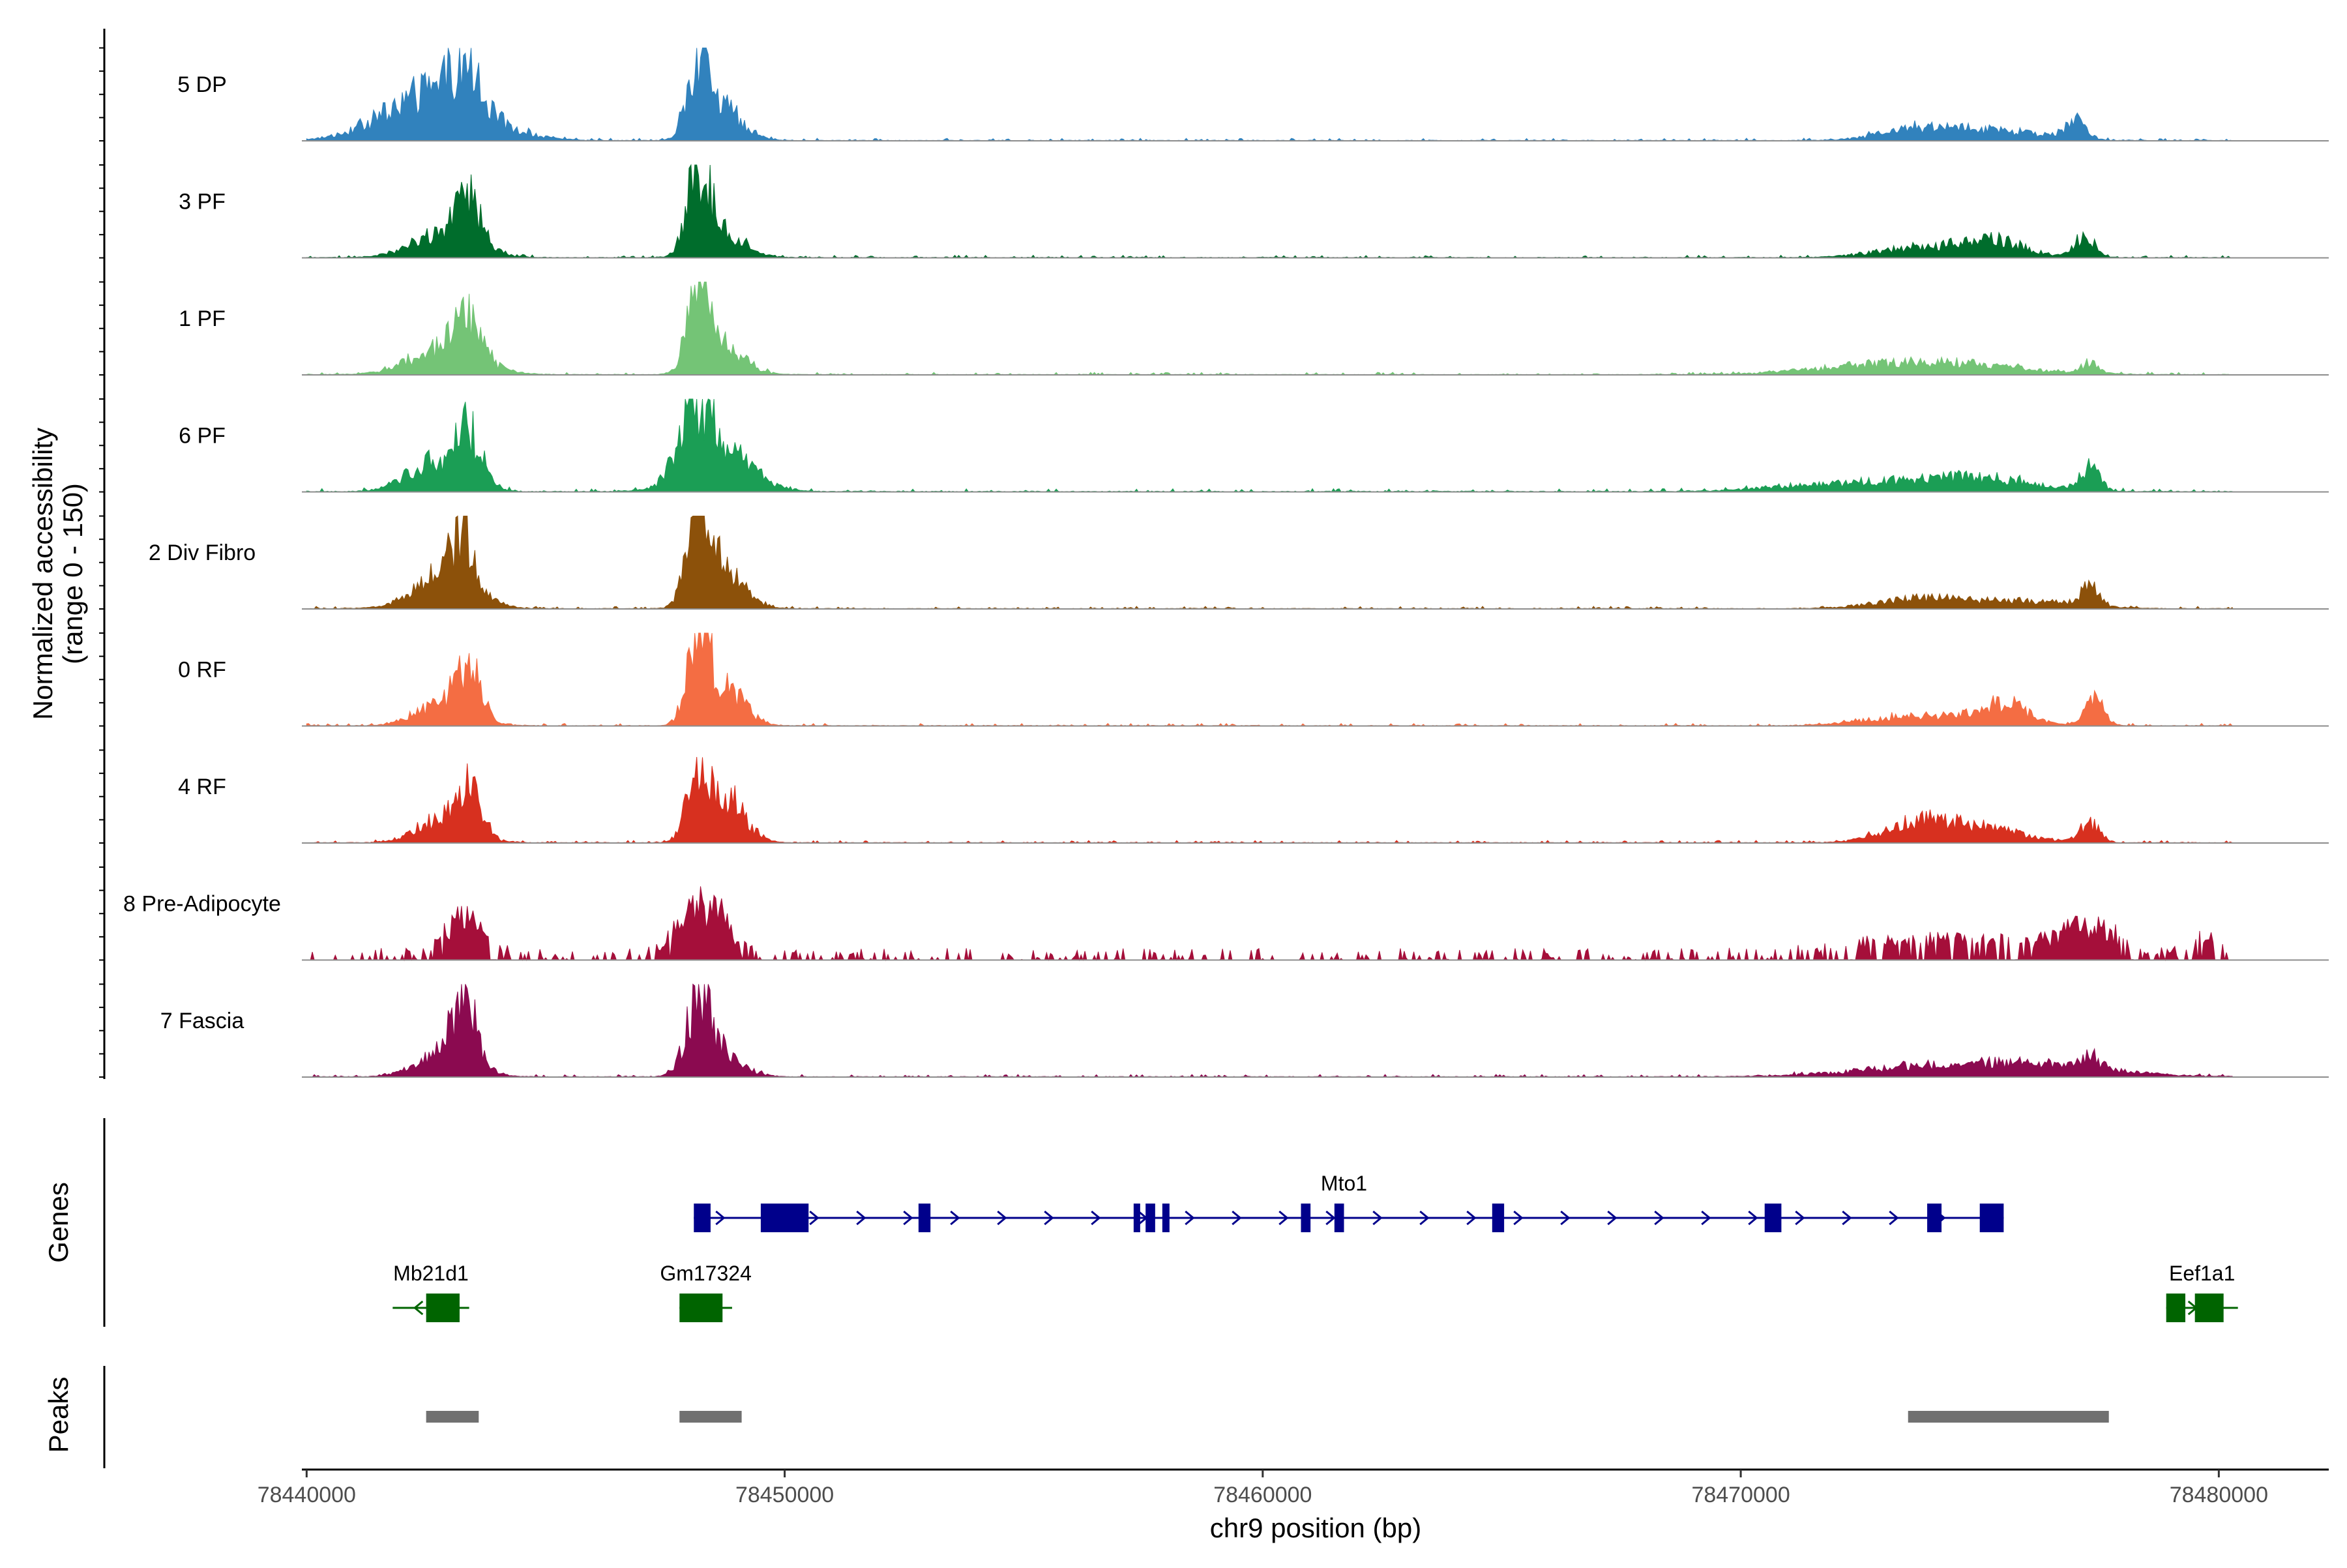  What do you see at coordinates (202, 787) in the screenshot?
I see `track-label: 4 RF` at bounding box center [202, 787].